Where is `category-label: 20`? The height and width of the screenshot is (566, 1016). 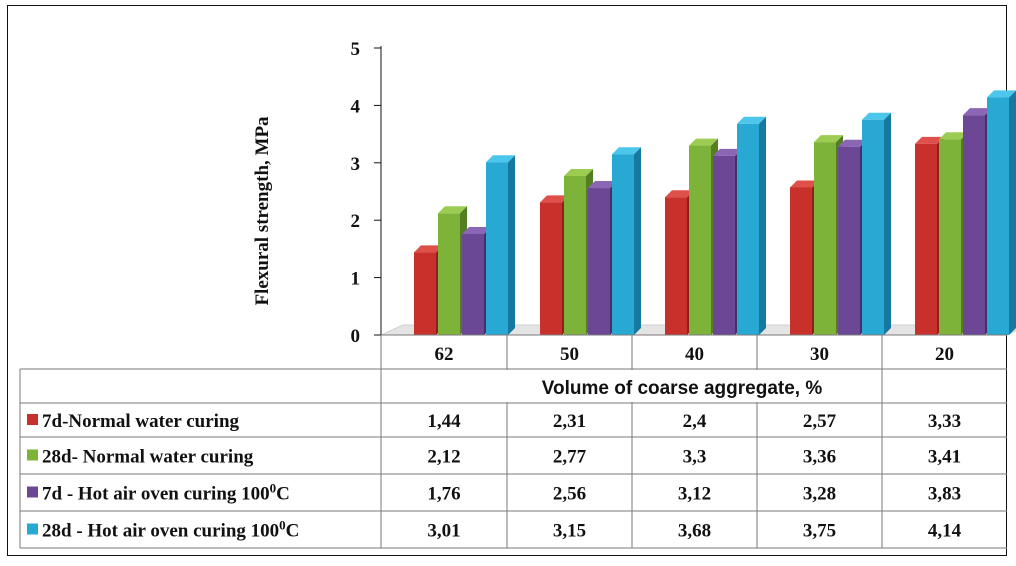
category-label: 20 is located at coordinates (944, 354).